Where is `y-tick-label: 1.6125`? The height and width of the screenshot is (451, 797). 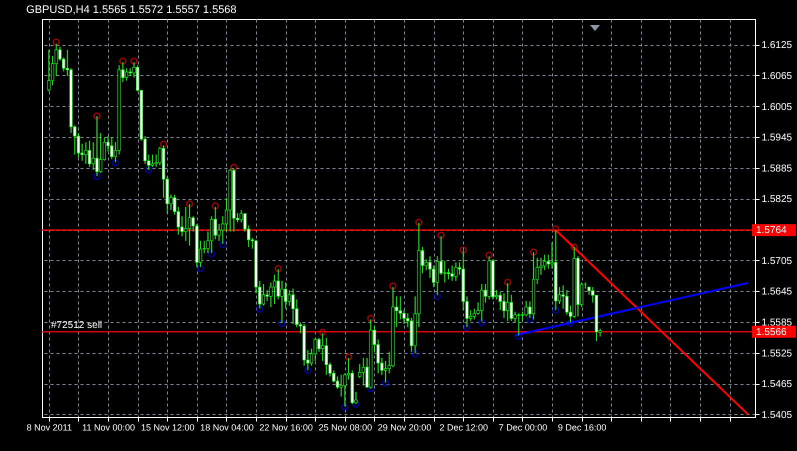
y-tick-label: 1.6125 is located at coordinates (777, 46).